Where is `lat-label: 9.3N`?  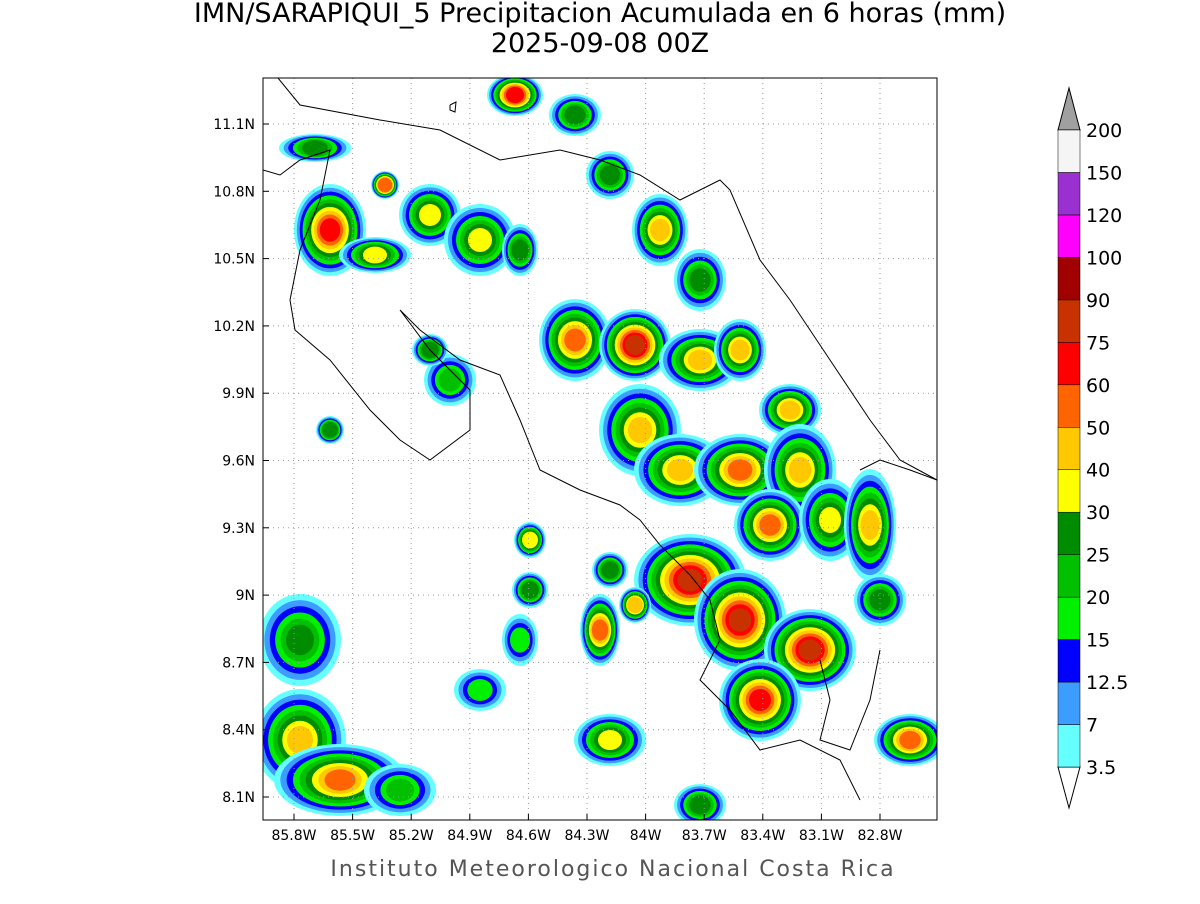
lat-label: 9.3N is located at coordinates (238, 529).